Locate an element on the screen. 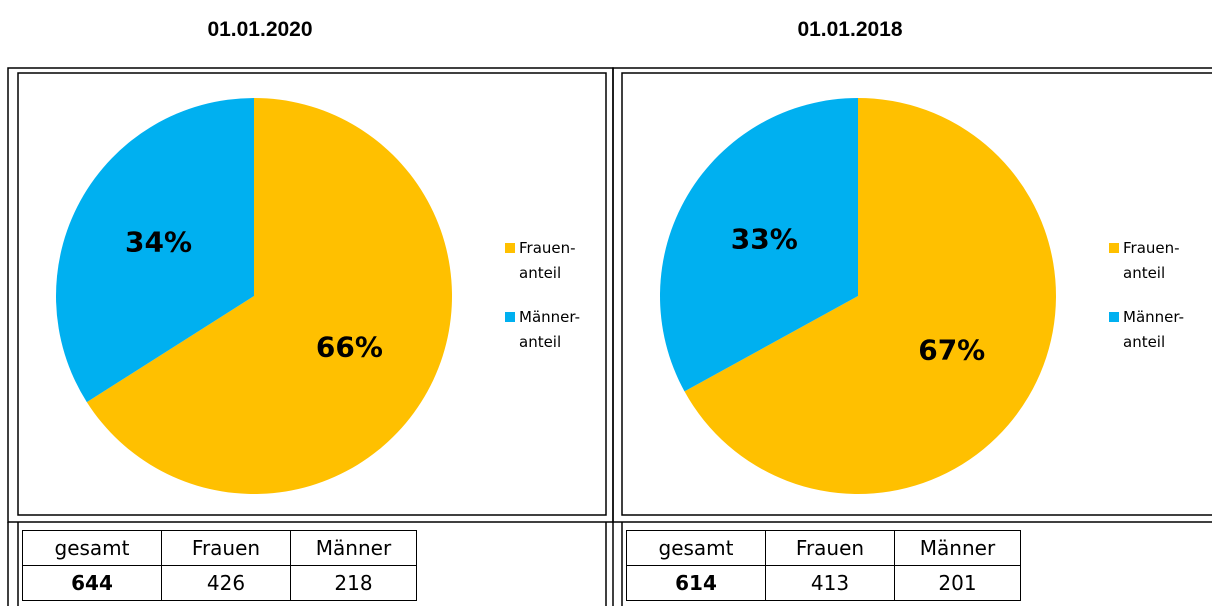  table: gesamt Frauen Männer 644 426 218 is located at coordinates (219, 565).